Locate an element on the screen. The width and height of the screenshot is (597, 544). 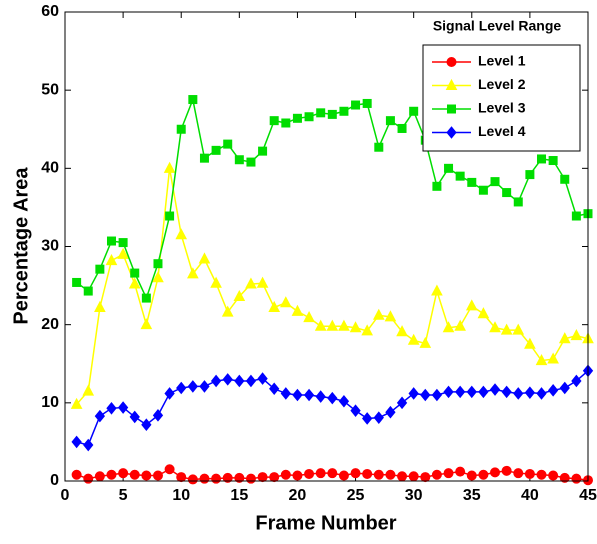
y-axis-label: Percentage Area is located at coordinates (21, 246).